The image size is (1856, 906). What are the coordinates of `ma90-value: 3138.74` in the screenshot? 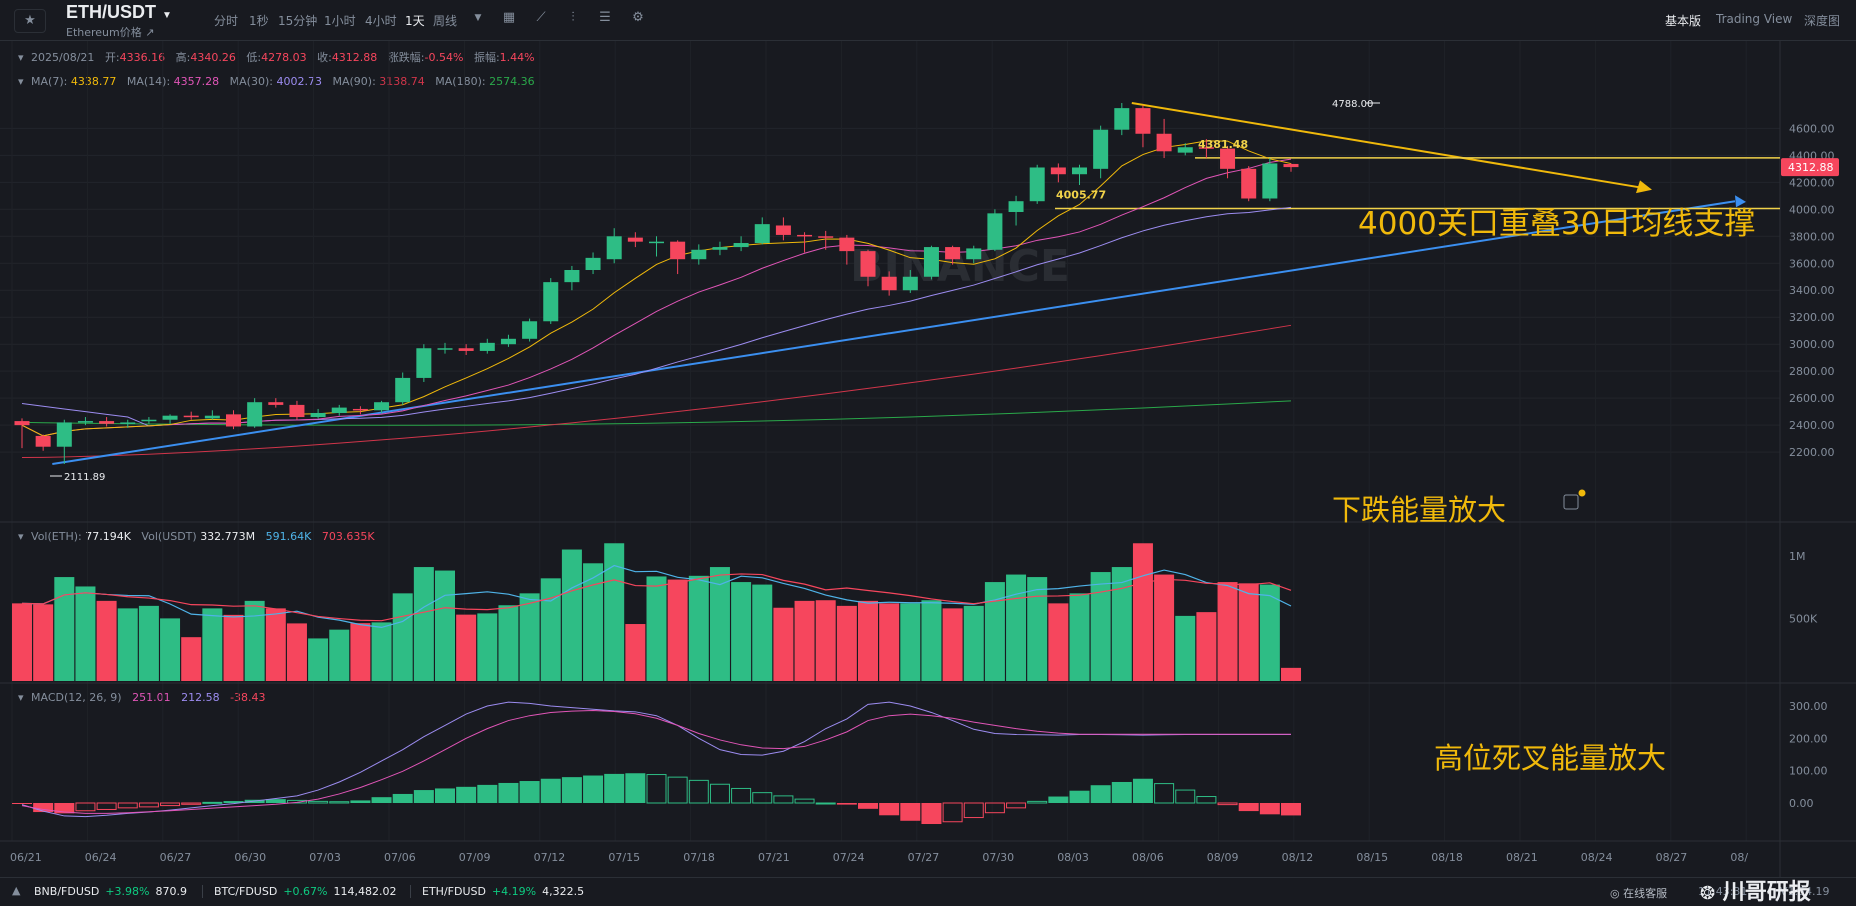 It's located at (402, 81).